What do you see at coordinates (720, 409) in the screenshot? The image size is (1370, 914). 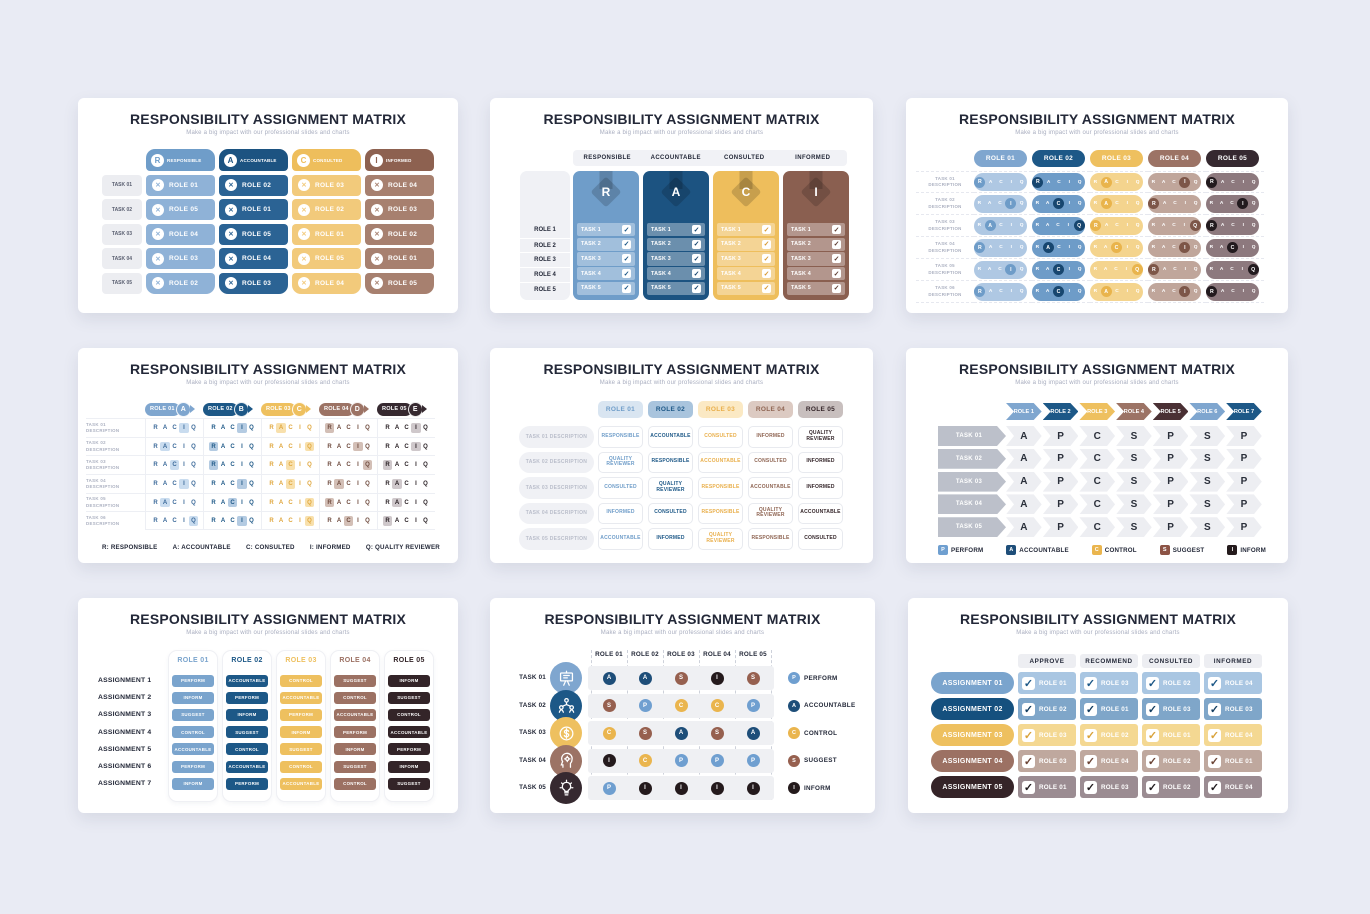 I see `role-pill: ROLE 03` at bounding box center [720, 409].